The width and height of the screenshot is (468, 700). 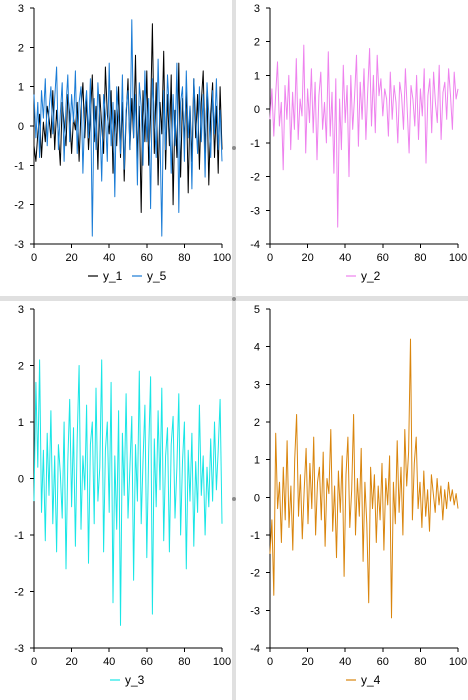 What do you see at coordinates (234, 299) in the screenshot?
I see `splitter-grip-center` at bounding box center [234, 299].